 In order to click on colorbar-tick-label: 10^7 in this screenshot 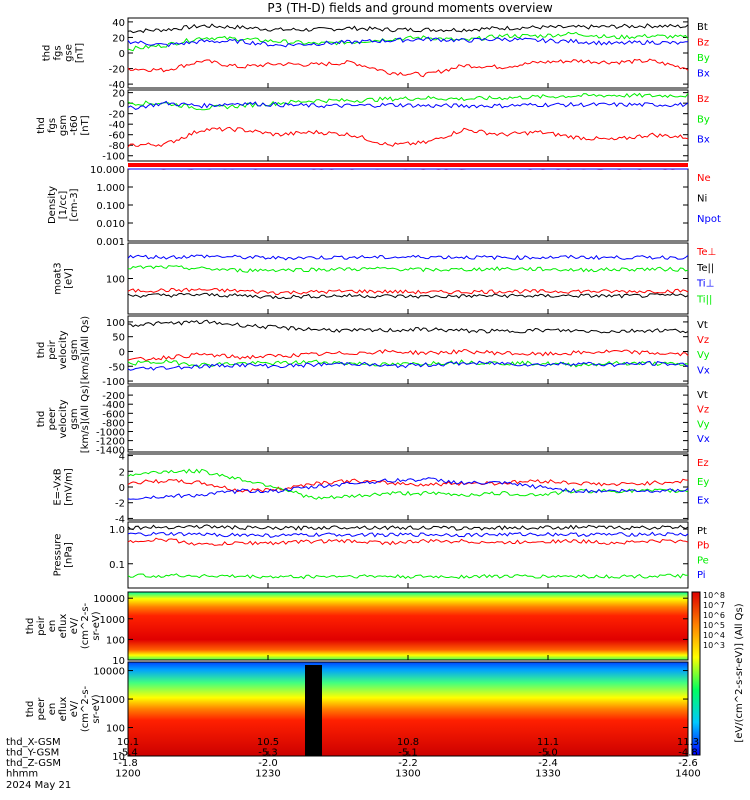, I will do `click(714, 605)`.